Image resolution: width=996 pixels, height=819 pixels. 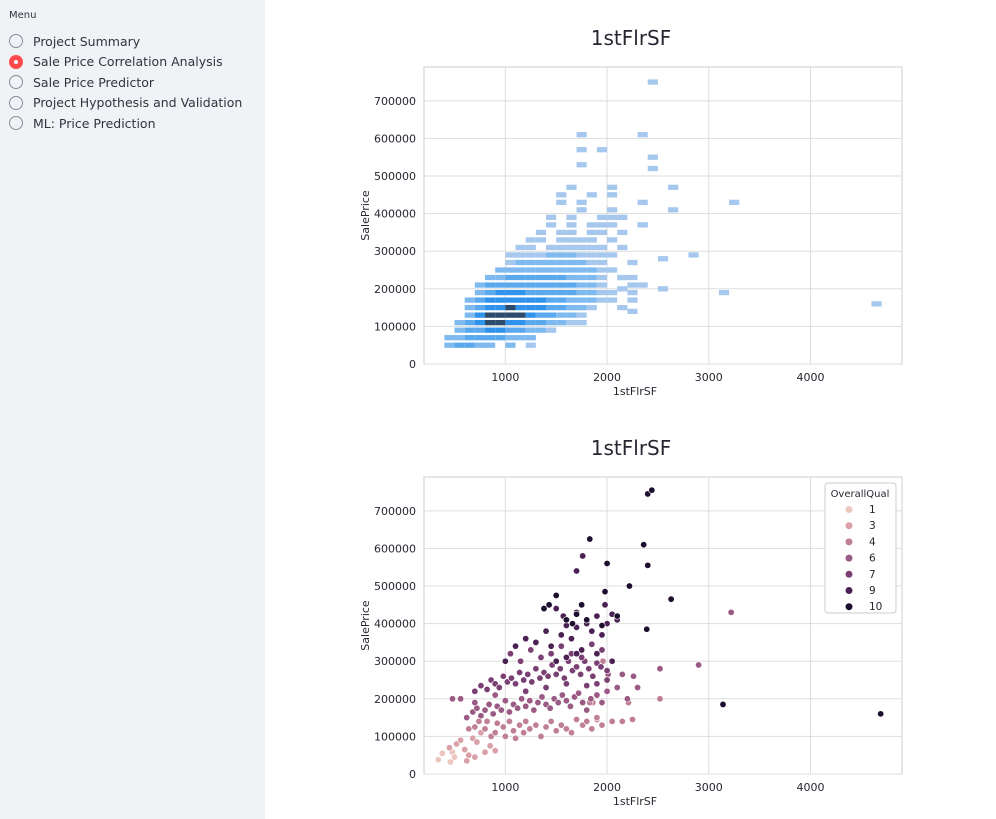 I want to click on menu-item-ml-price-prediction: ML: Price Prediction, so click(x=82, y=123).